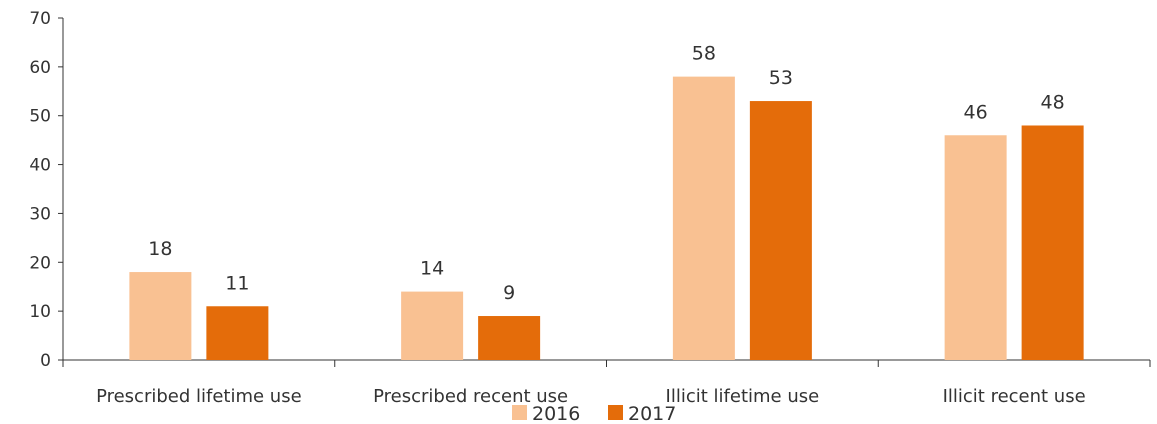 The image size is (1157, 424). Describe the element at coordinates (652, 413) in the screenshot. I see `legend-label-2017: 2017` at that location.